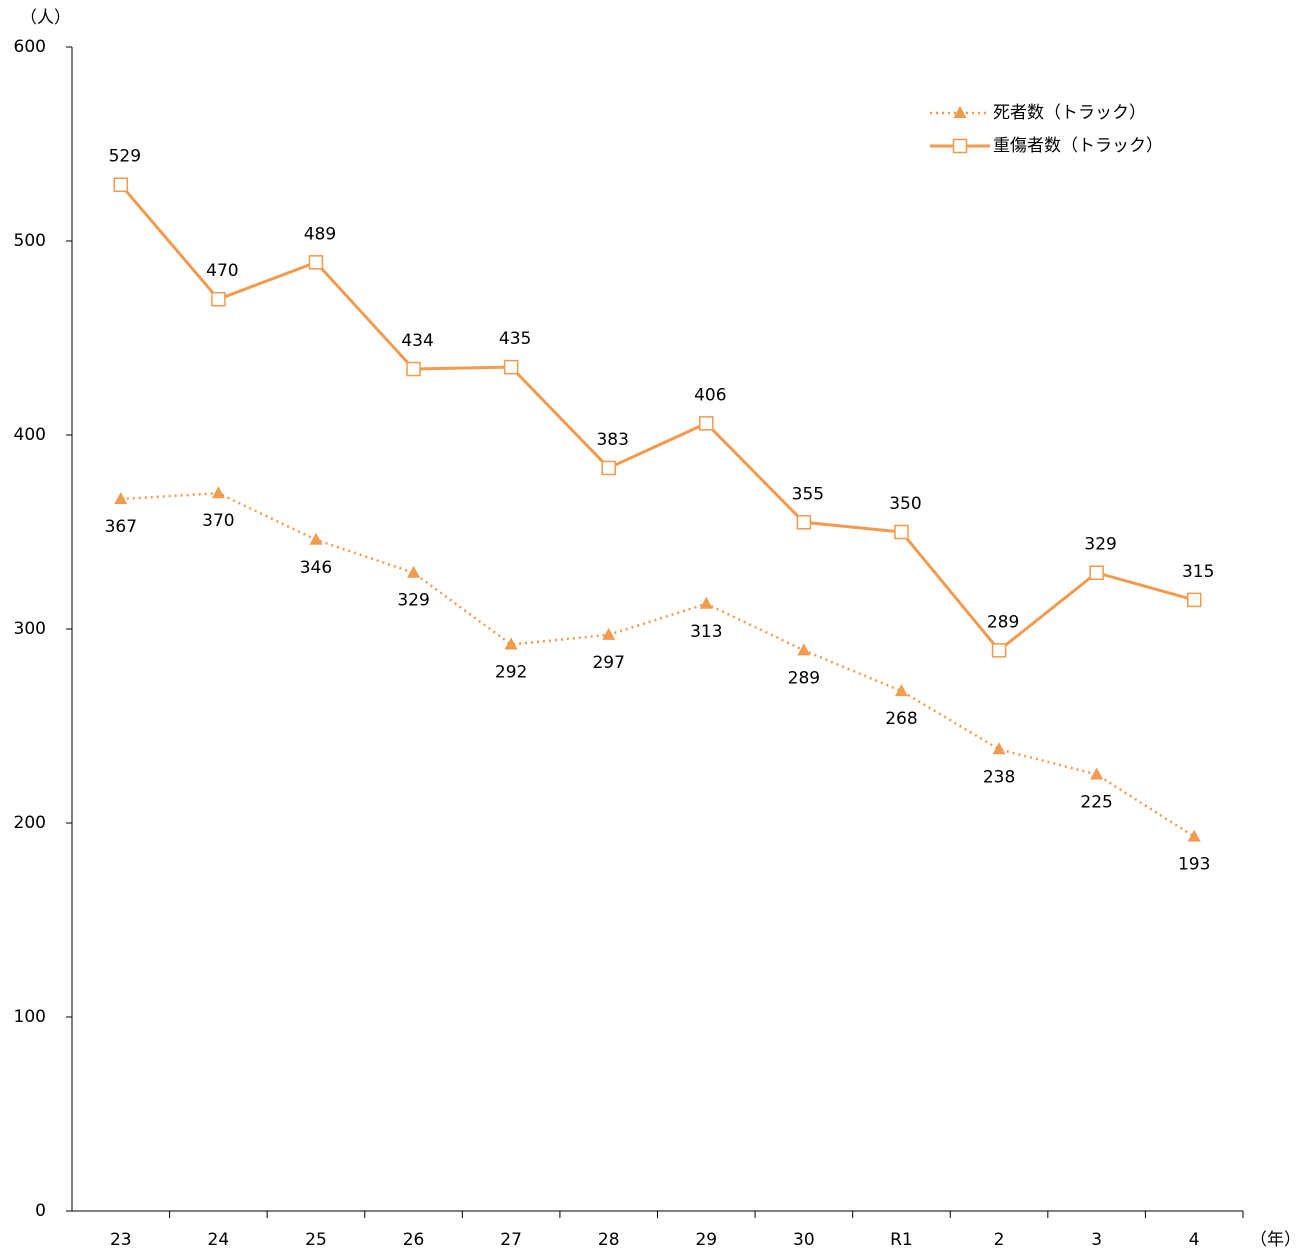 The height and width of the screenshot is (1255, 1301). I want to click on data-label: 193, so click(1194, 865).